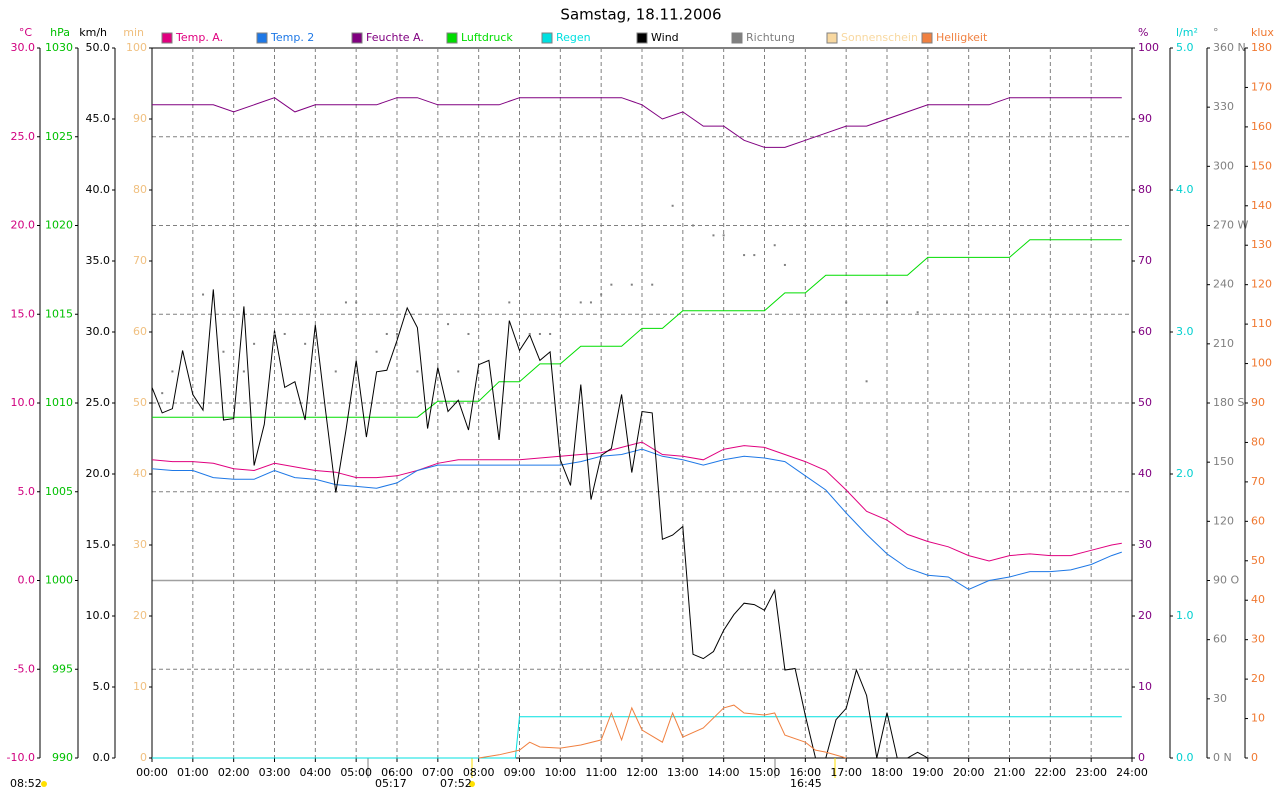  Describe the element at coordinates (60, 32) in the screenshot. I see `axis-unit: hPa` at that location.